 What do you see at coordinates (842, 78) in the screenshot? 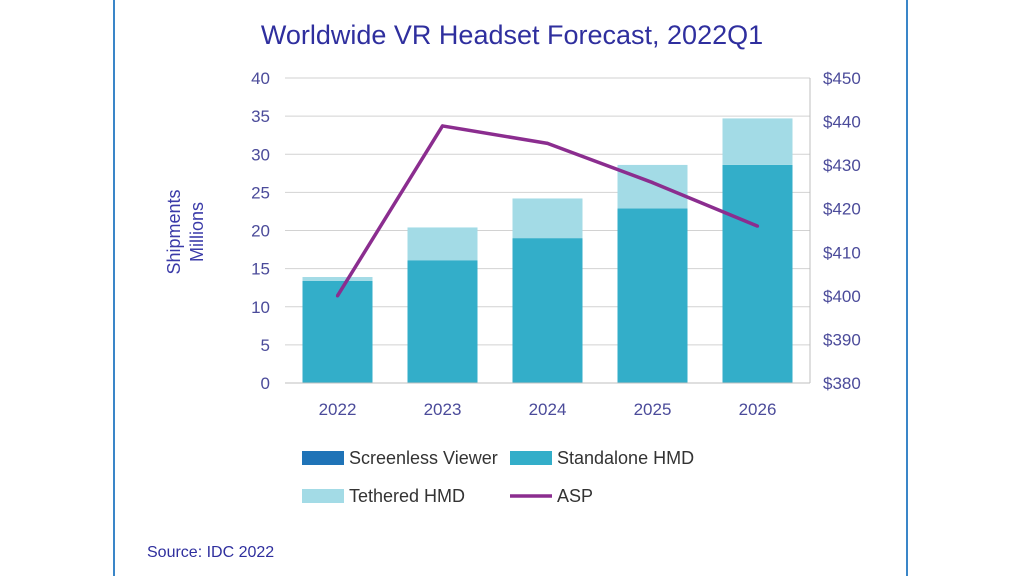
I see `y2-tick-label: $450` at bounding box center [842, 78].